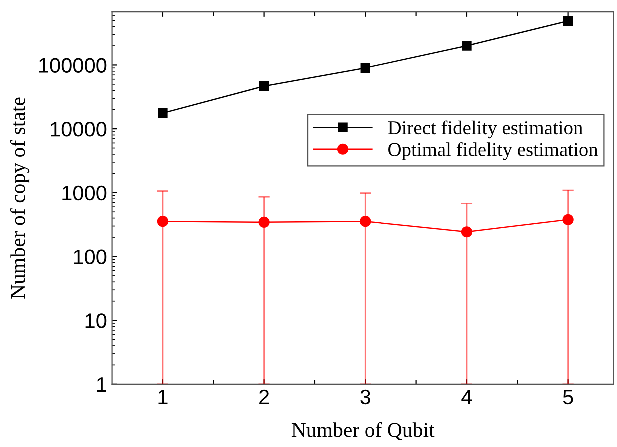 The height and width of the screenshot is (447, 617). What do you see at coordinates (73, 65) in the screenshot?
I see `y-tick-label: 100000` at bounding box center [73, 65].